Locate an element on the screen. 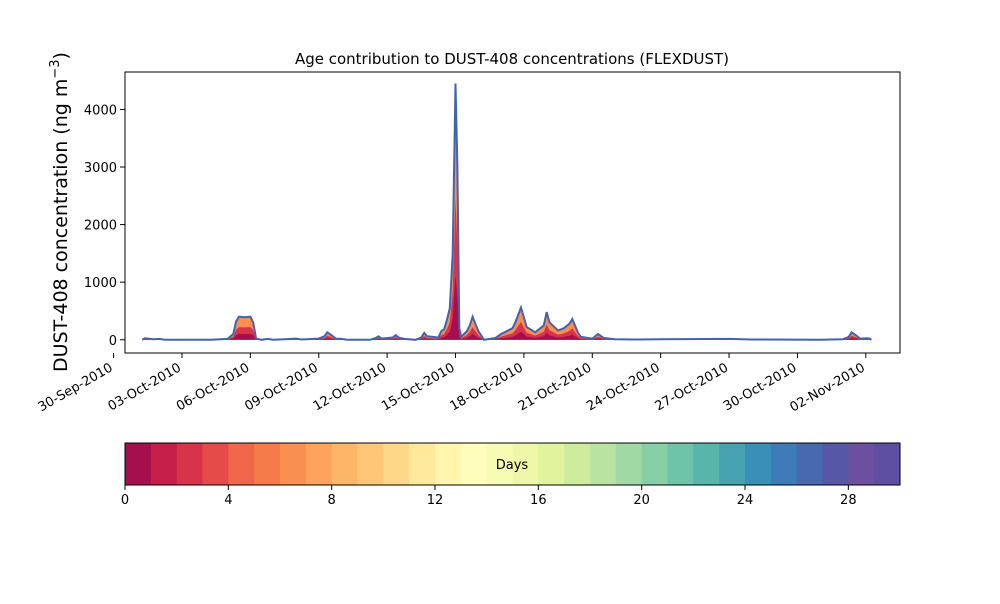 The image size is (1000, 604). colorbar-ticks: 0 4 8 12 16 20 24 28 is located at coordinates (489, 496).